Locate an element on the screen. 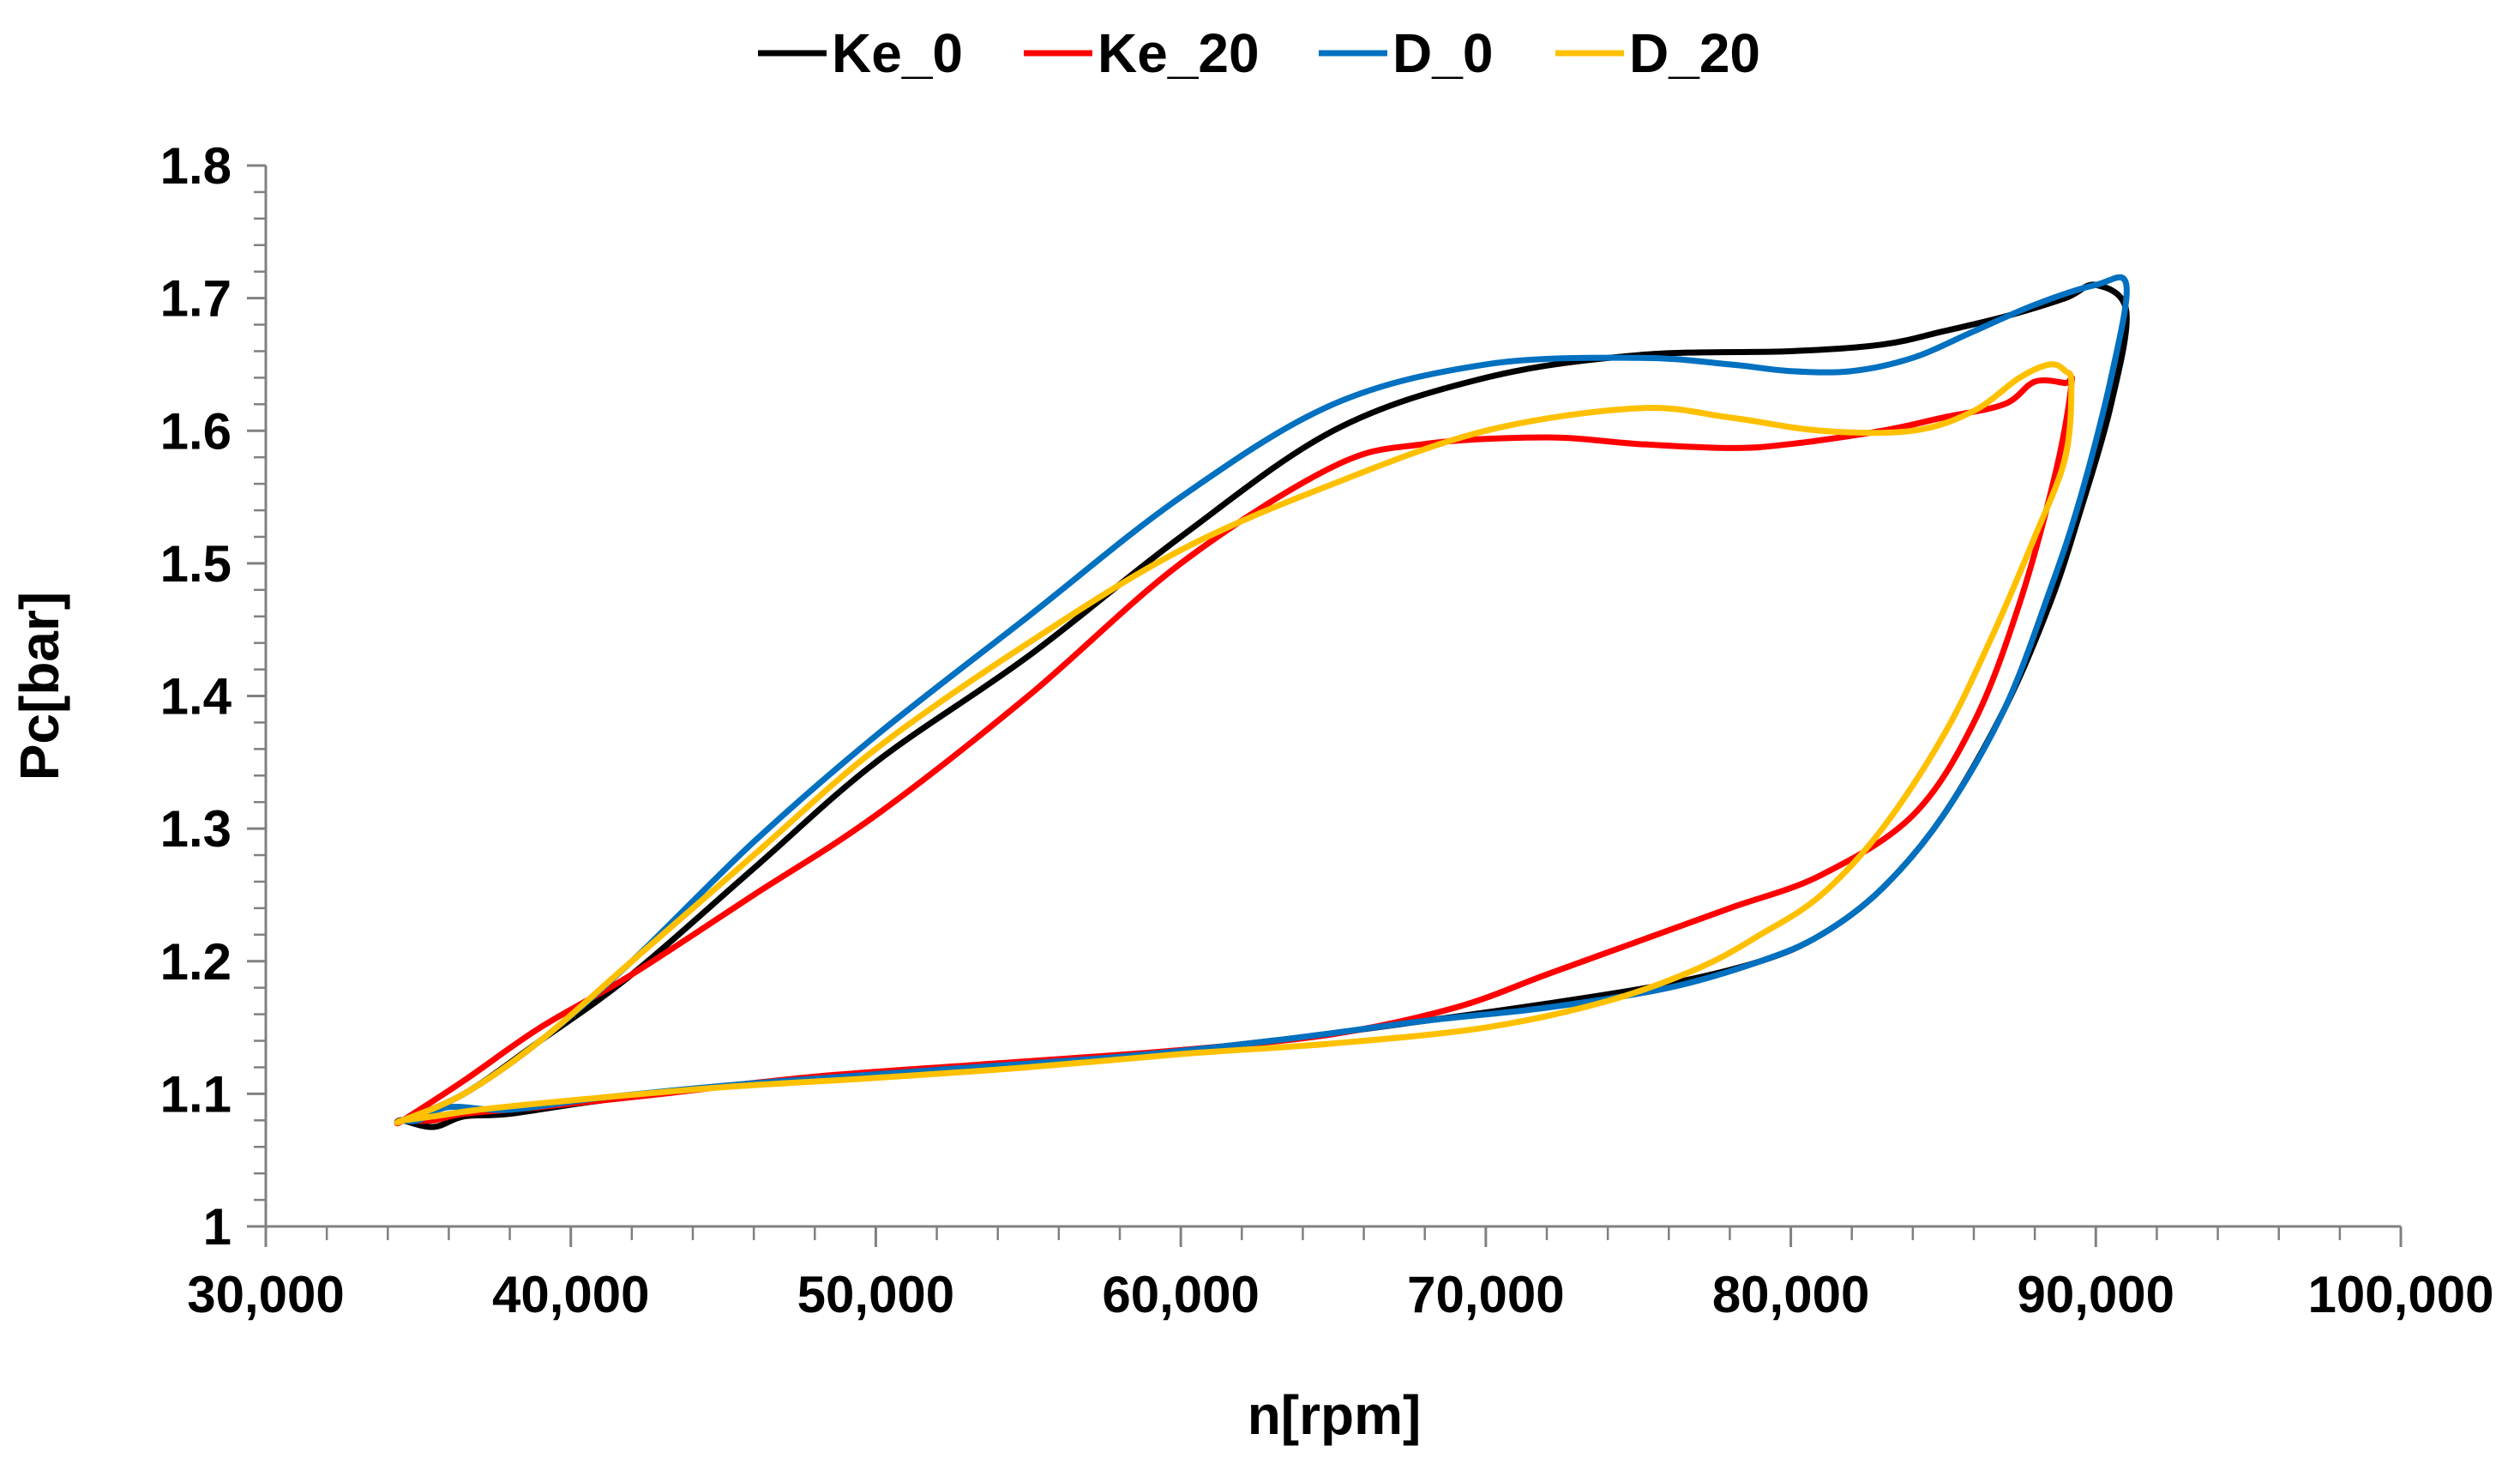 This screenshot has height=1458, width=2520. y-tick-label: 1.3 is located at coordinates (196, 829).